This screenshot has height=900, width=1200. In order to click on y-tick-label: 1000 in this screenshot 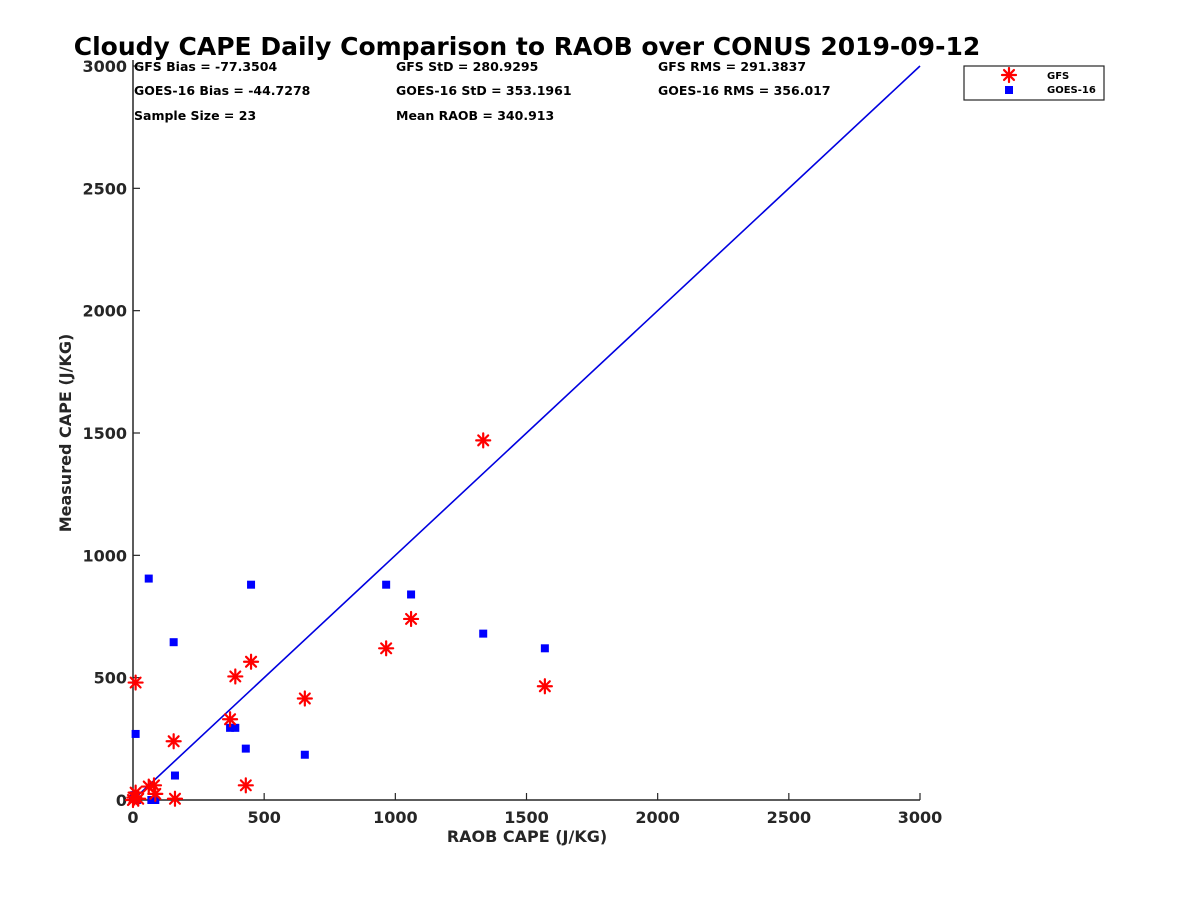, I will do `click(104, 555)`.